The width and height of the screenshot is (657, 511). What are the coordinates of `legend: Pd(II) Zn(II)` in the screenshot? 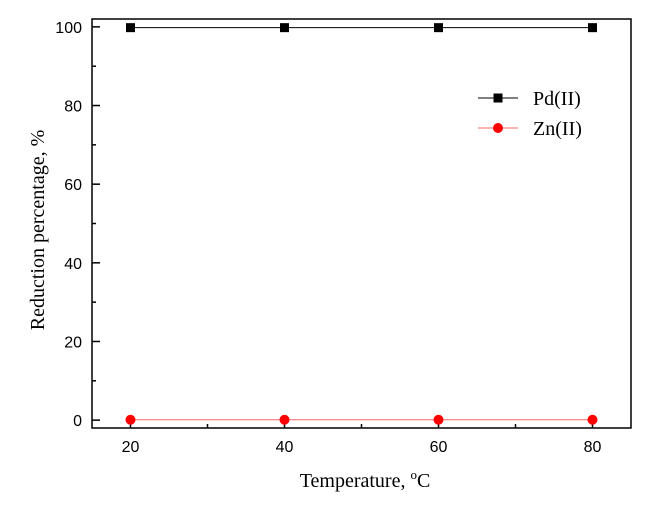 It's located at (530, 114).